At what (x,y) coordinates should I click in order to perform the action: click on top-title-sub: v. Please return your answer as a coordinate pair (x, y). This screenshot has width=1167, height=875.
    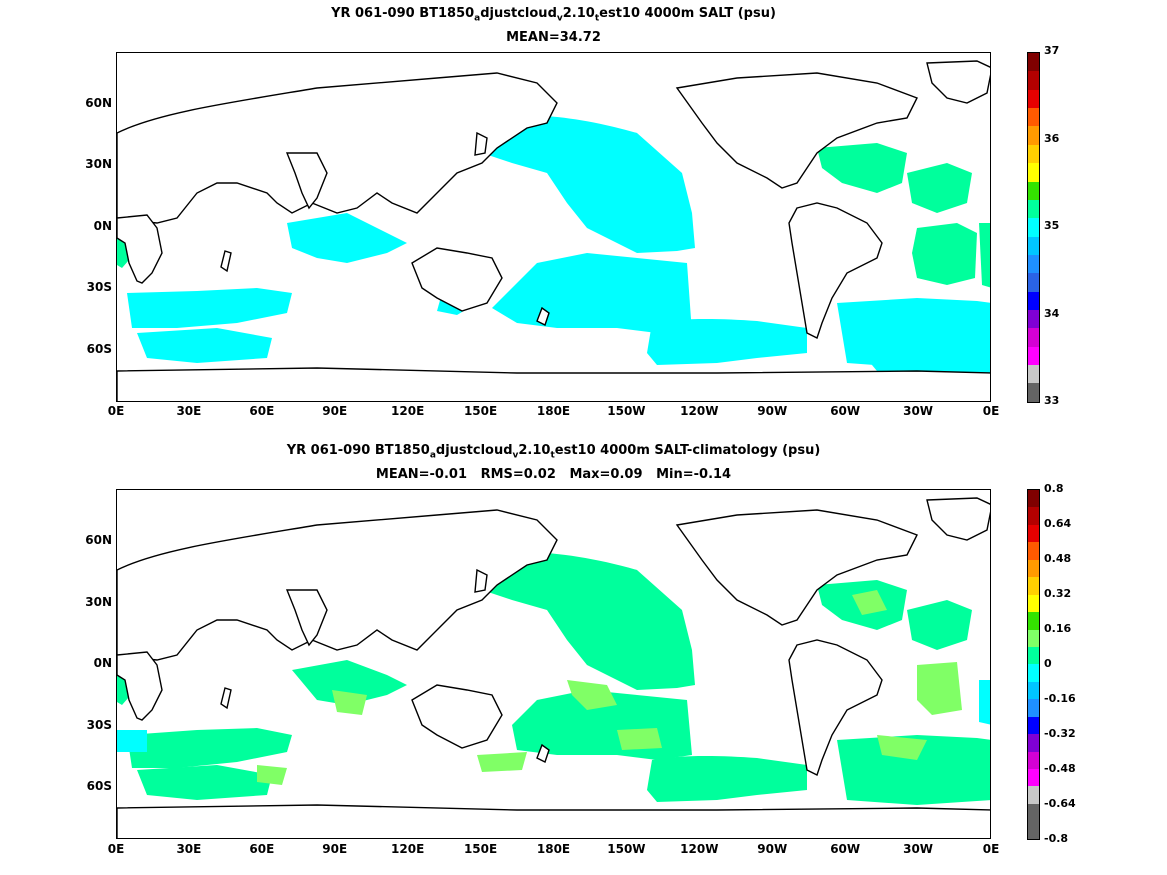
    Looking at the image, I should click on (559, 18).